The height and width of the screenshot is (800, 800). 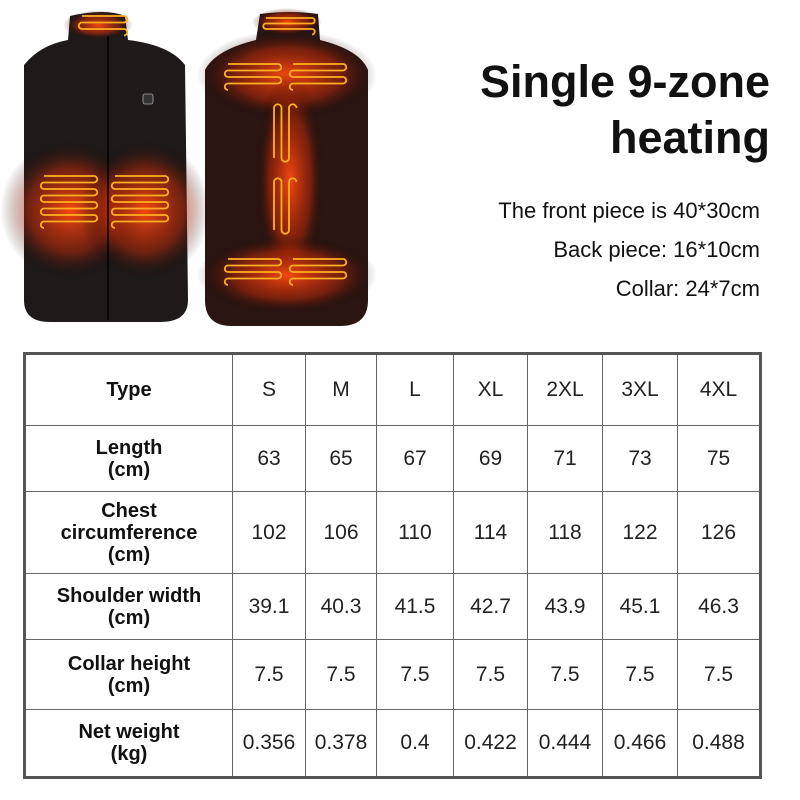 What do you see at coordinates (269, 743) in the screenshot?
I see `table-cell: 0.356` at bounding box center [269, 743].